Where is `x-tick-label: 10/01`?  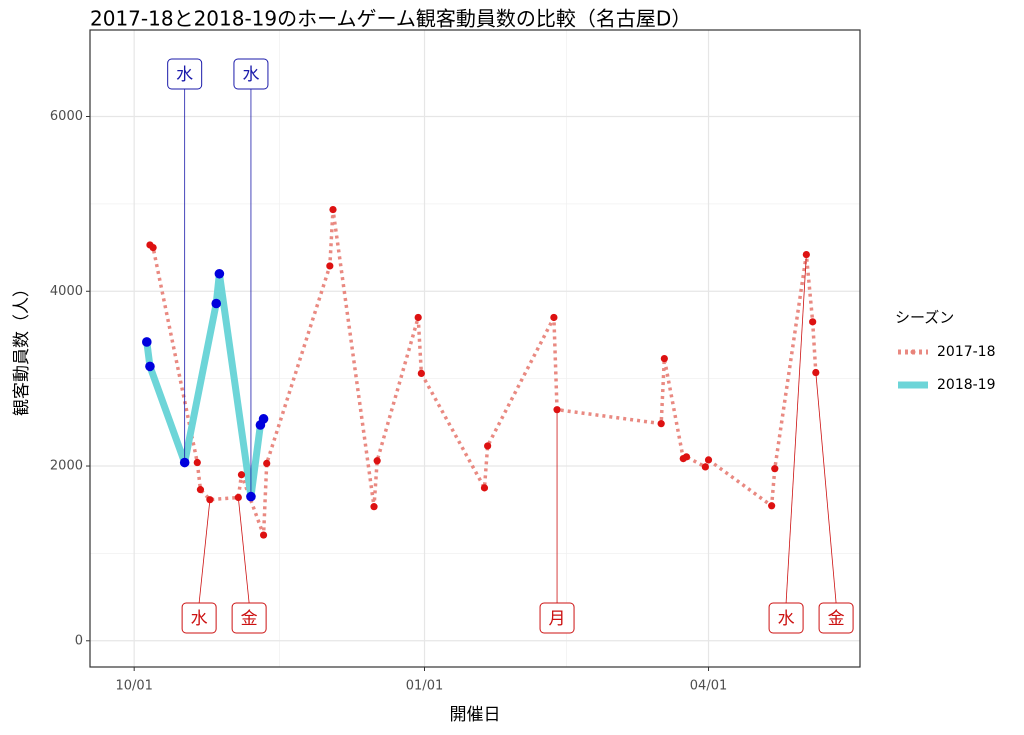 x-tick-label: 10/01 is located at coordinates (133, 686).